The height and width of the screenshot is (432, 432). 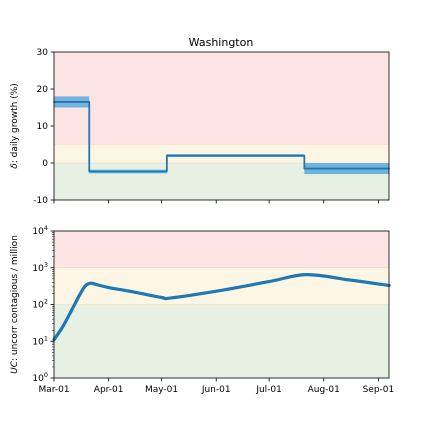 I want to click on x-tick-label-4: Jul-01, so click(x=268, y=390).